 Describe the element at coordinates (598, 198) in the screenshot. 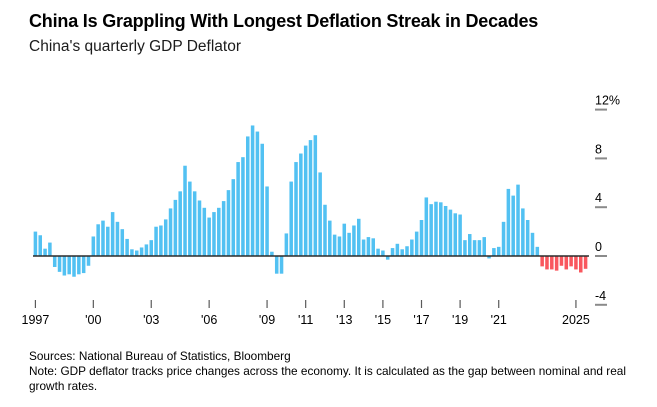

I see `y-tick-label: 4` at that location.